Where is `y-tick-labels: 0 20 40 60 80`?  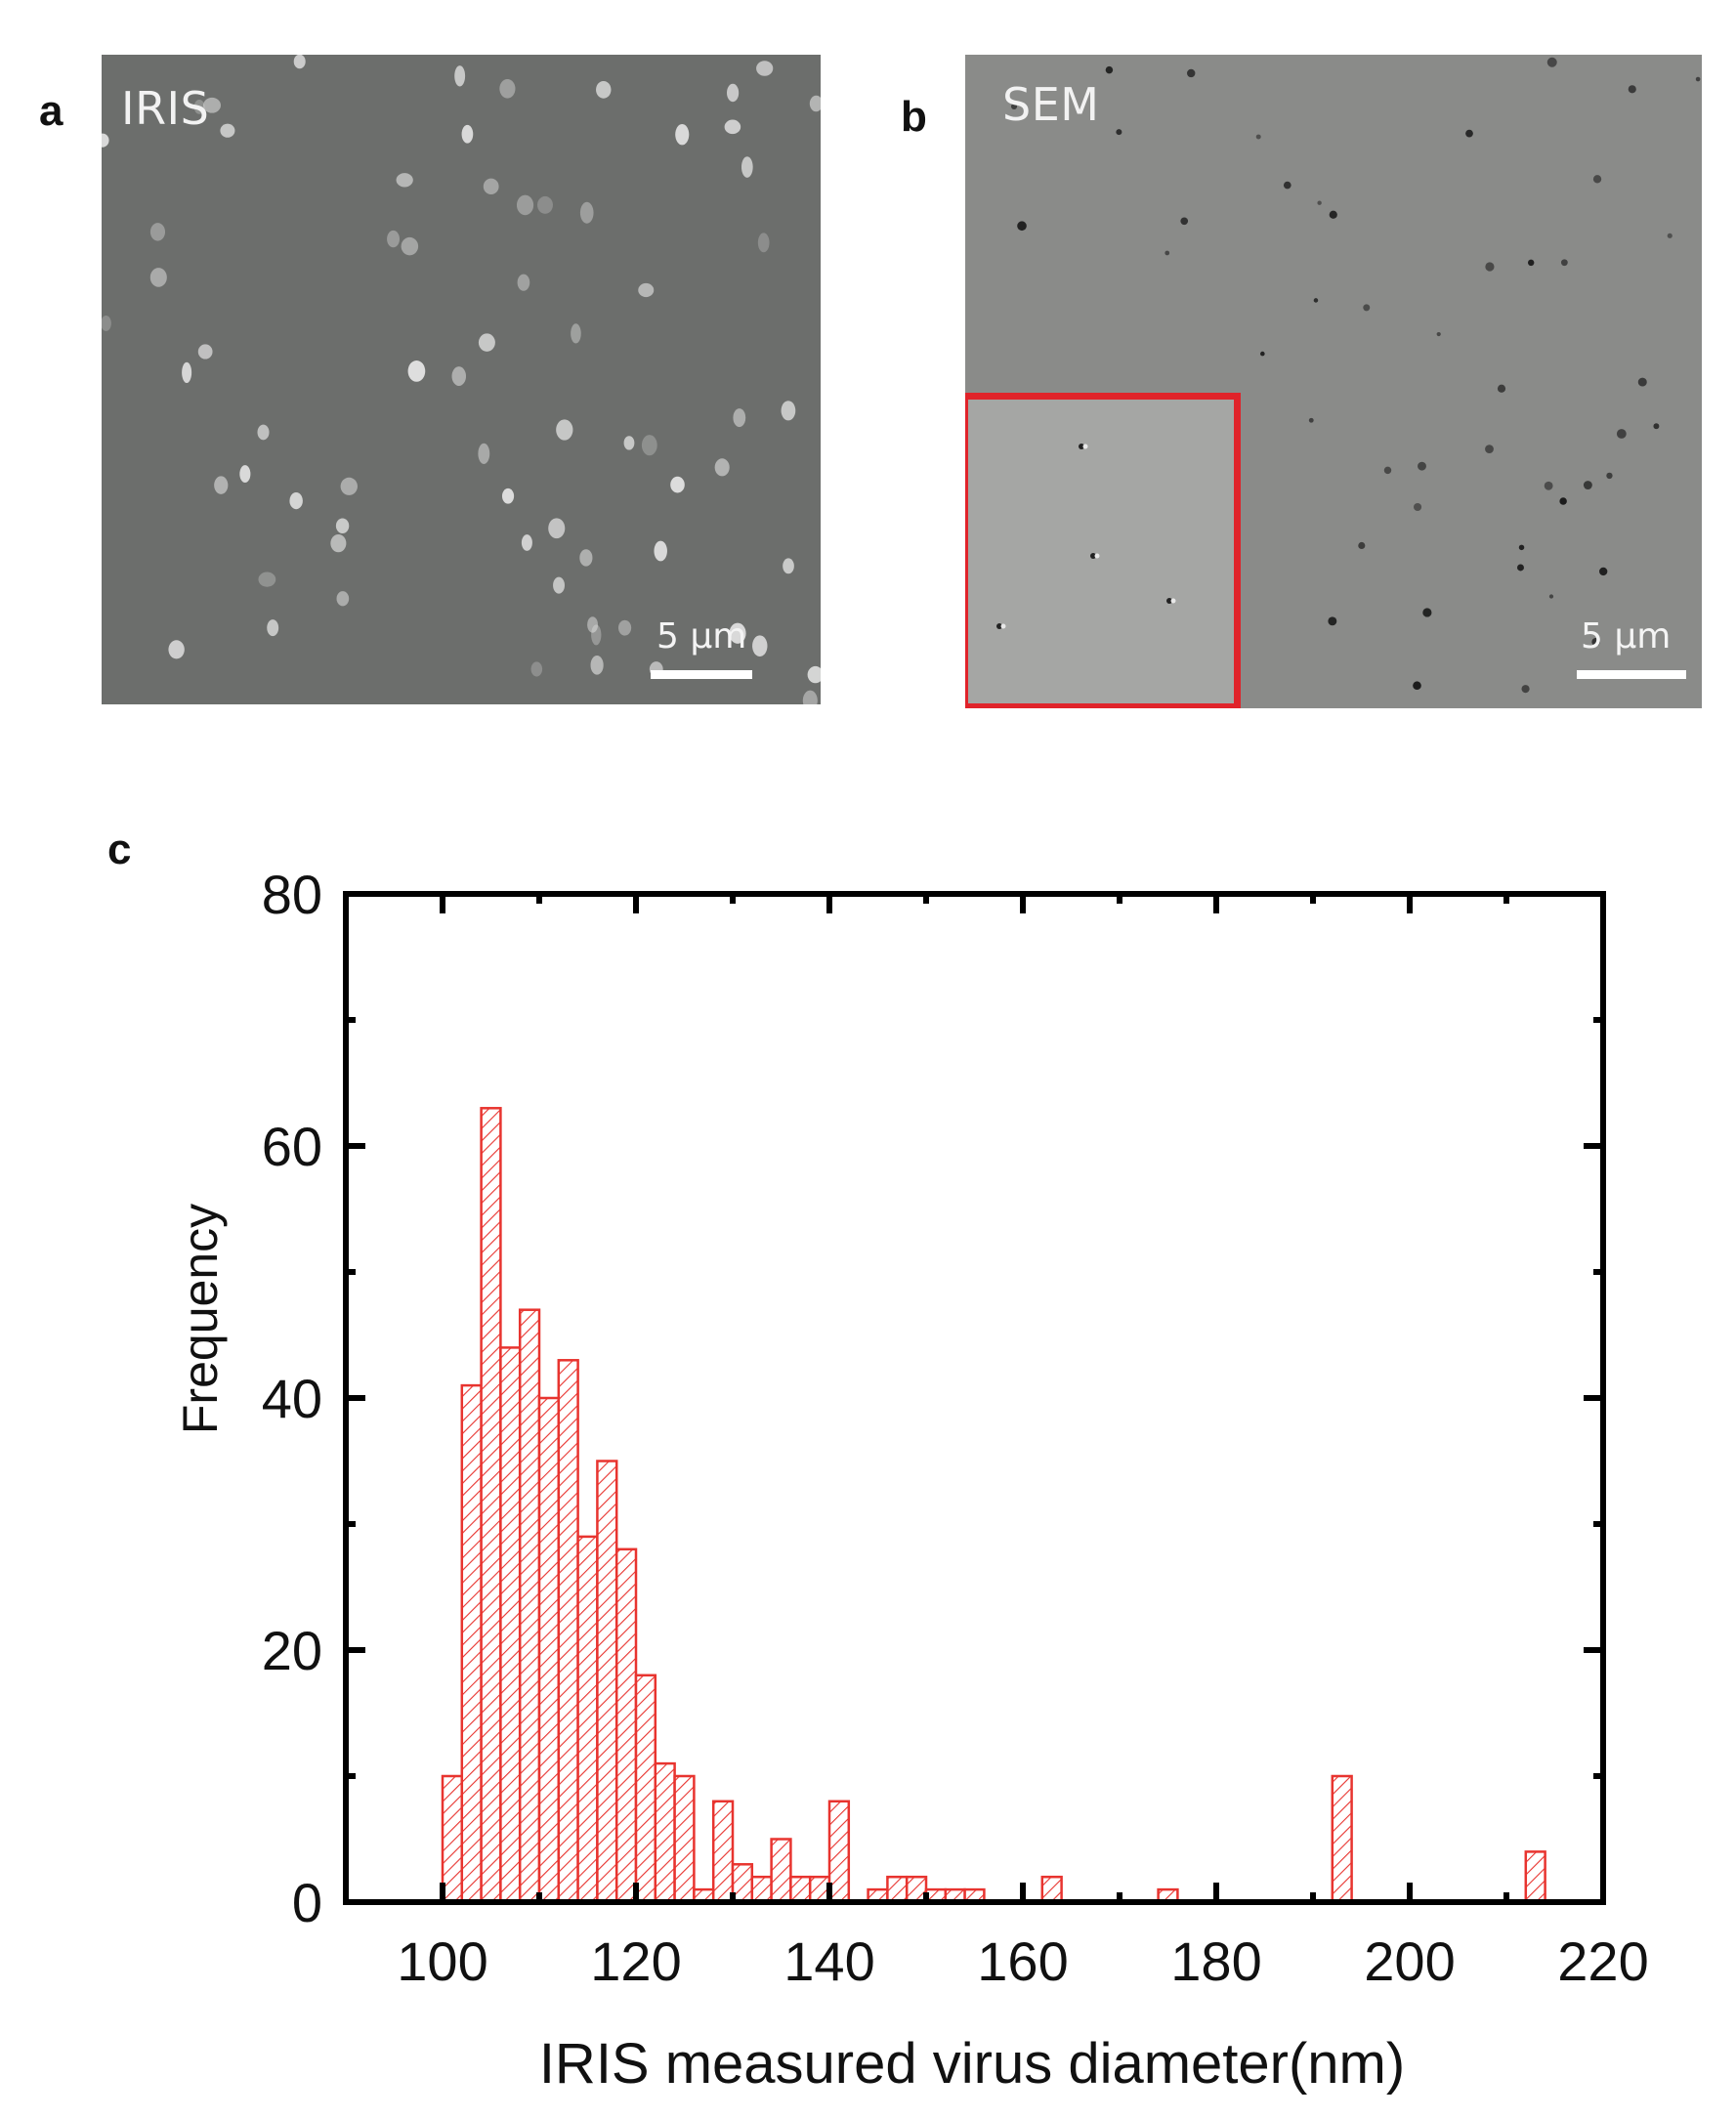 y-tick-labels: 0 20 40 60 80 is located at coordinates (292, 1398).